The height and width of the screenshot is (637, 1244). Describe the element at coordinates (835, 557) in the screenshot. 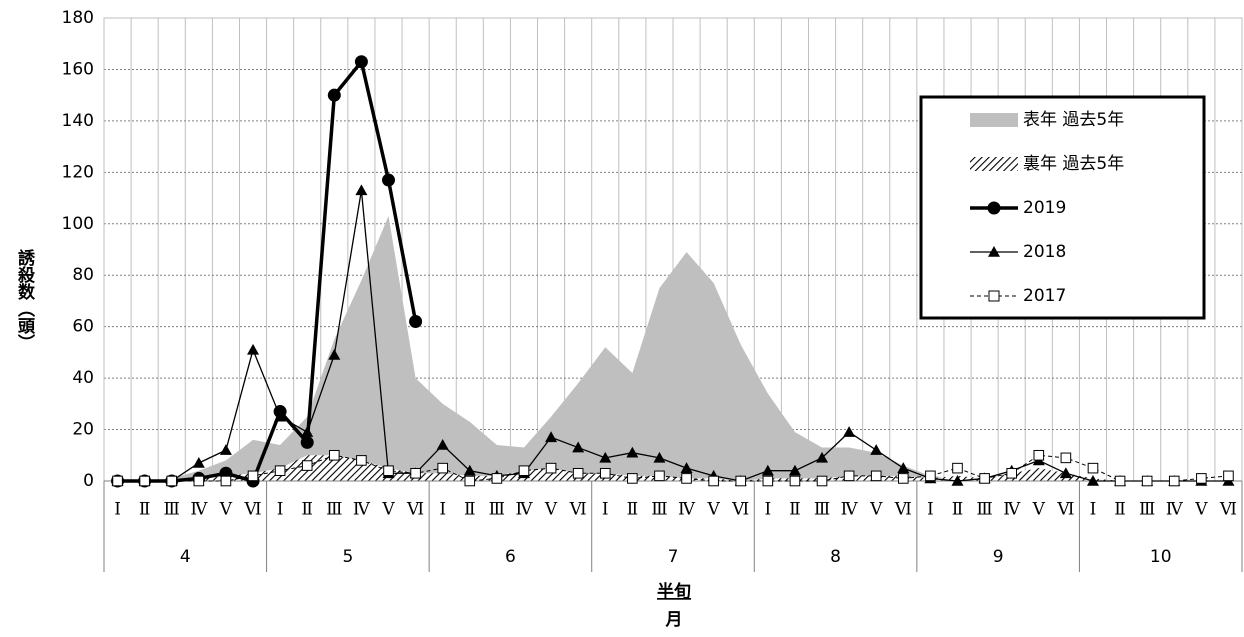

I see `group-label: 8` at that location.